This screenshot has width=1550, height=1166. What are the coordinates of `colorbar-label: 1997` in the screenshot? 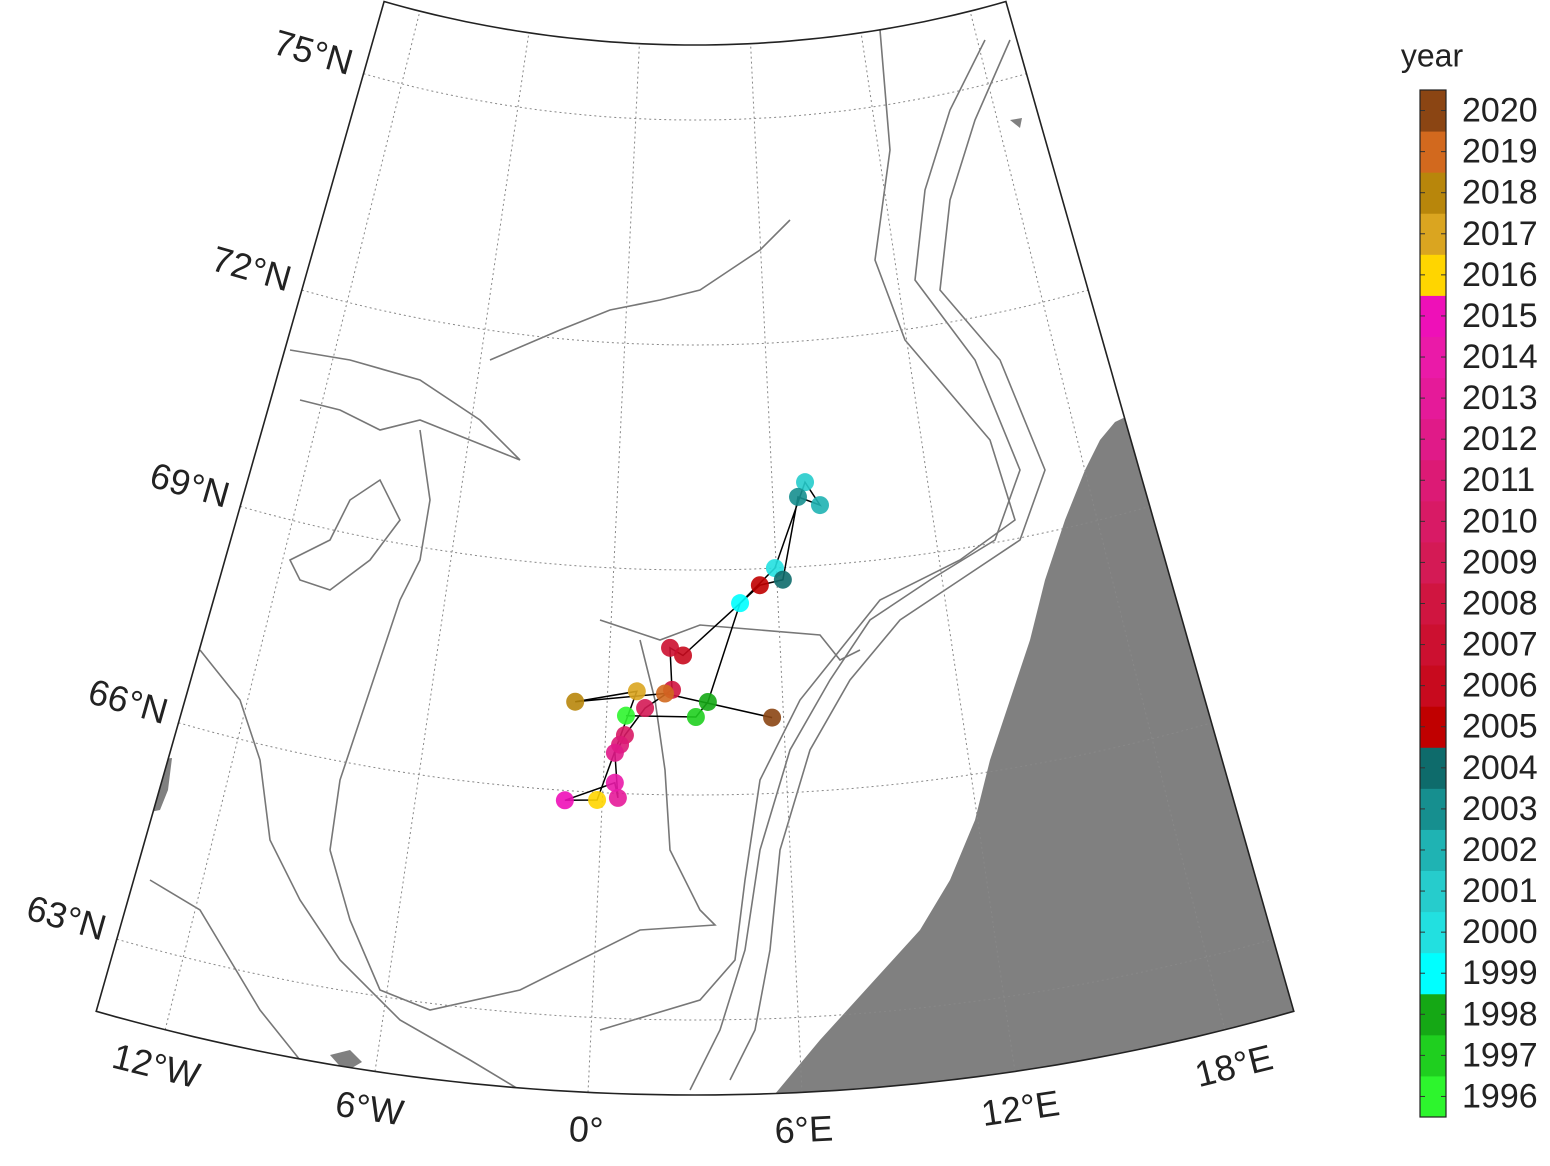 It's located at (1500, 1055).